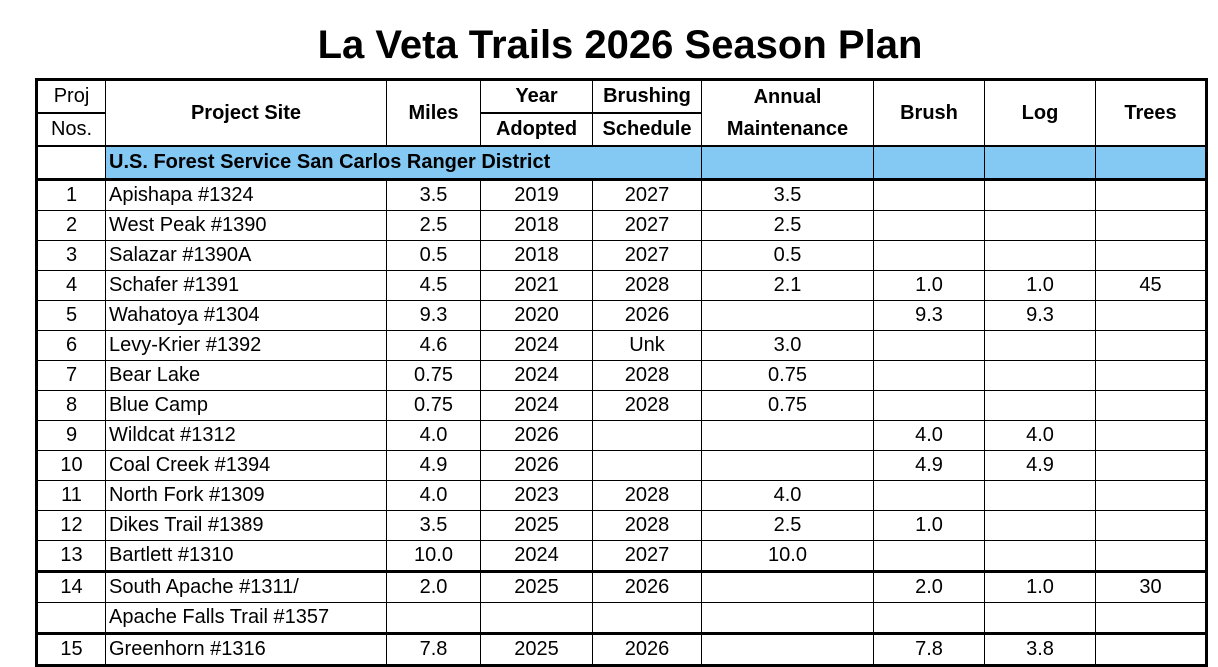 This screenshot has width=1218, height=667. I want to click on cell-year-adopted: 2020, so click(536, 315).